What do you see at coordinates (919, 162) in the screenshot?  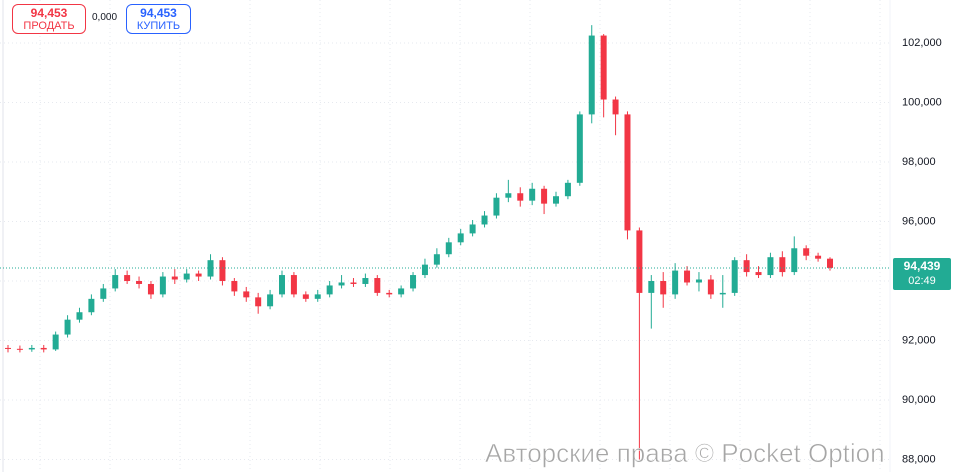 I see `y-tick-label: 98,000` at bounding box center [919, 162].